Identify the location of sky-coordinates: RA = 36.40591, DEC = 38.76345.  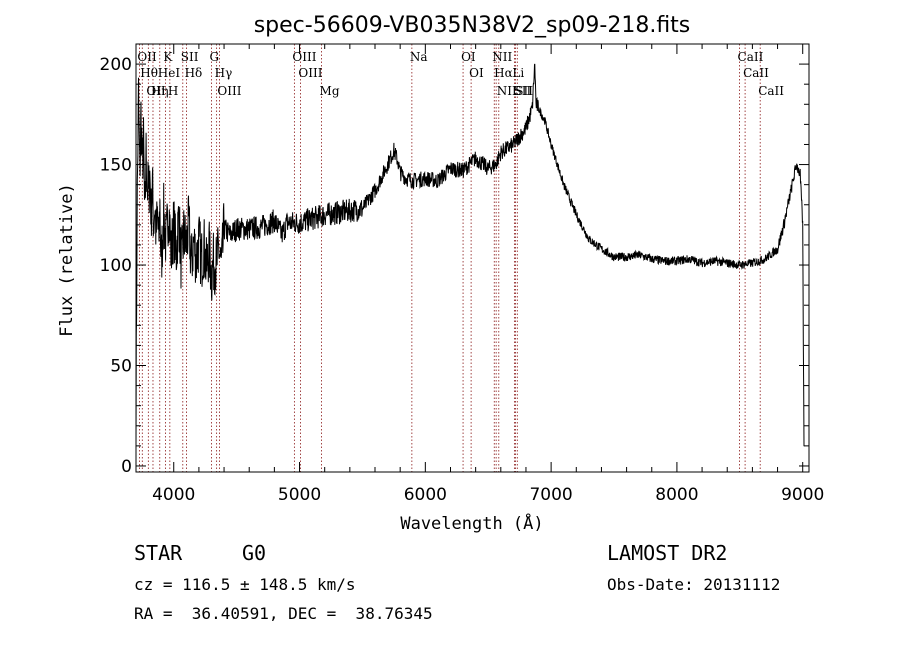
(283, 613).